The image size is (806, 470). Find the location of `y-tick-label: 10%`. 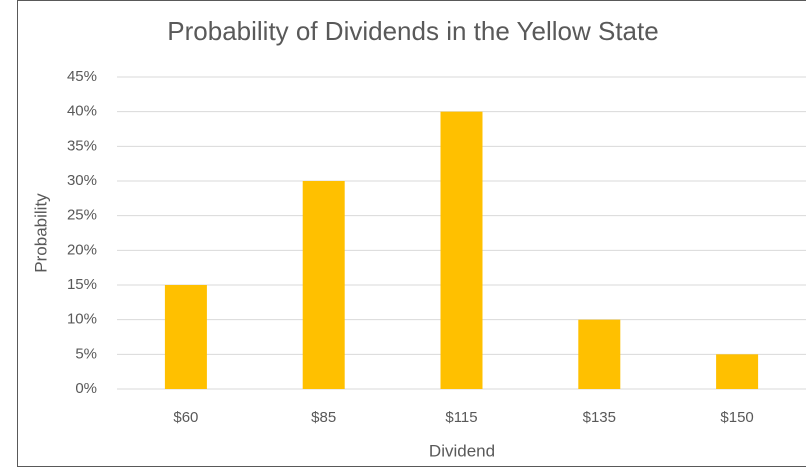

y-tick-label: 10% is located at coordinates (82, 319).